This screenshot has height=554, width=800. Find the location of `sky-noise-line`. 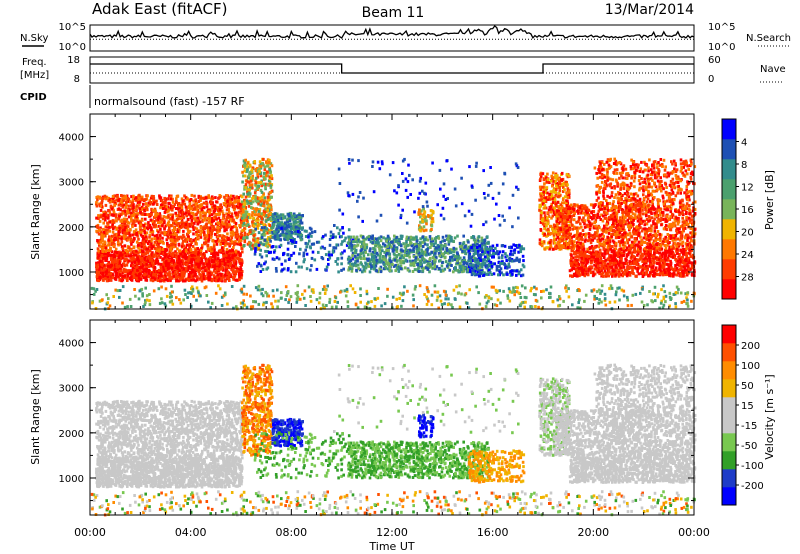

sky-noise-line is located at coordinates (392, 32).